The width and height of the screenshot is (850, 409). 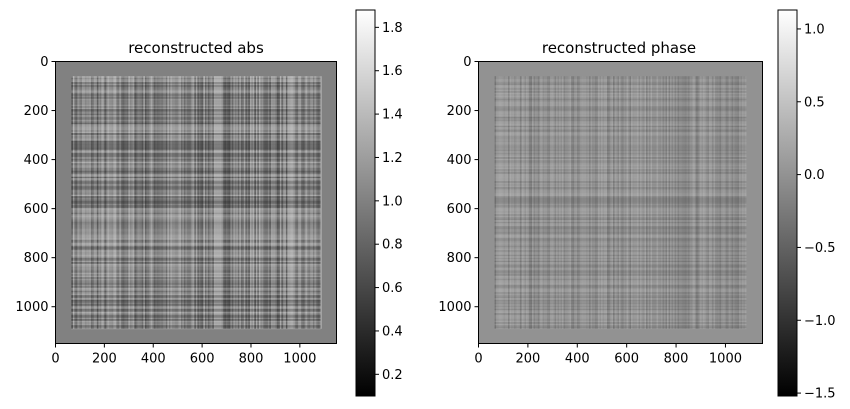 What do you see at coordinates (820, 321) in the screenshot?
I see `colorbar-tick-label: −1.0` at bounding box center [820, 321].